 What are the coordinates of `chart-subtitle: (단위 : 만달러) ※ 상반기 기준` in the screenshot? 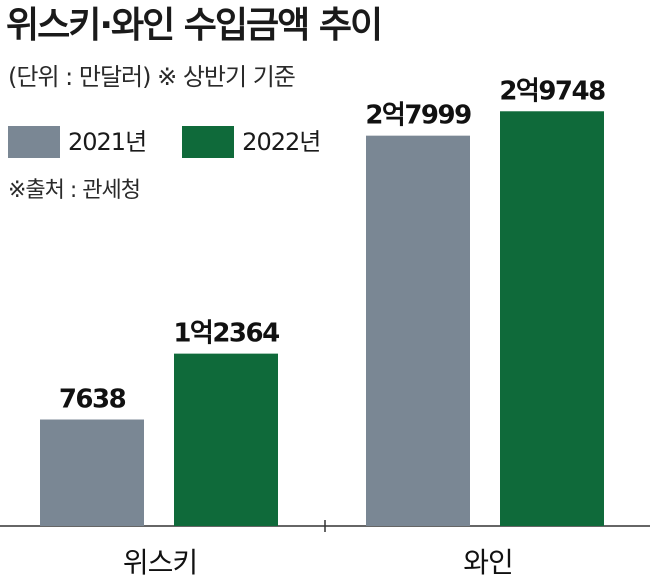 It's located at (152, 77).